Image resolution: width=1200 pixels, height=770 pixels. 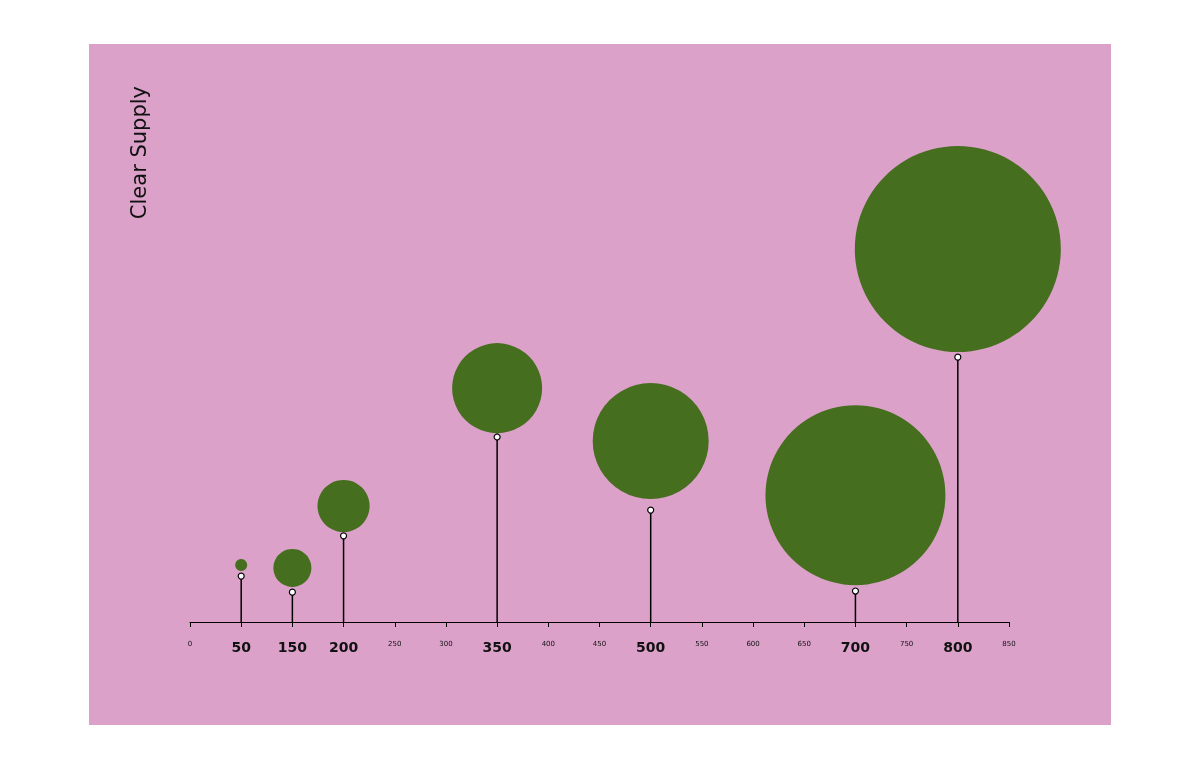 What do you see at coordinates (855, 647) in the screenshot?
I see `x-tick-label: 700` at bounding box center [855, 647].